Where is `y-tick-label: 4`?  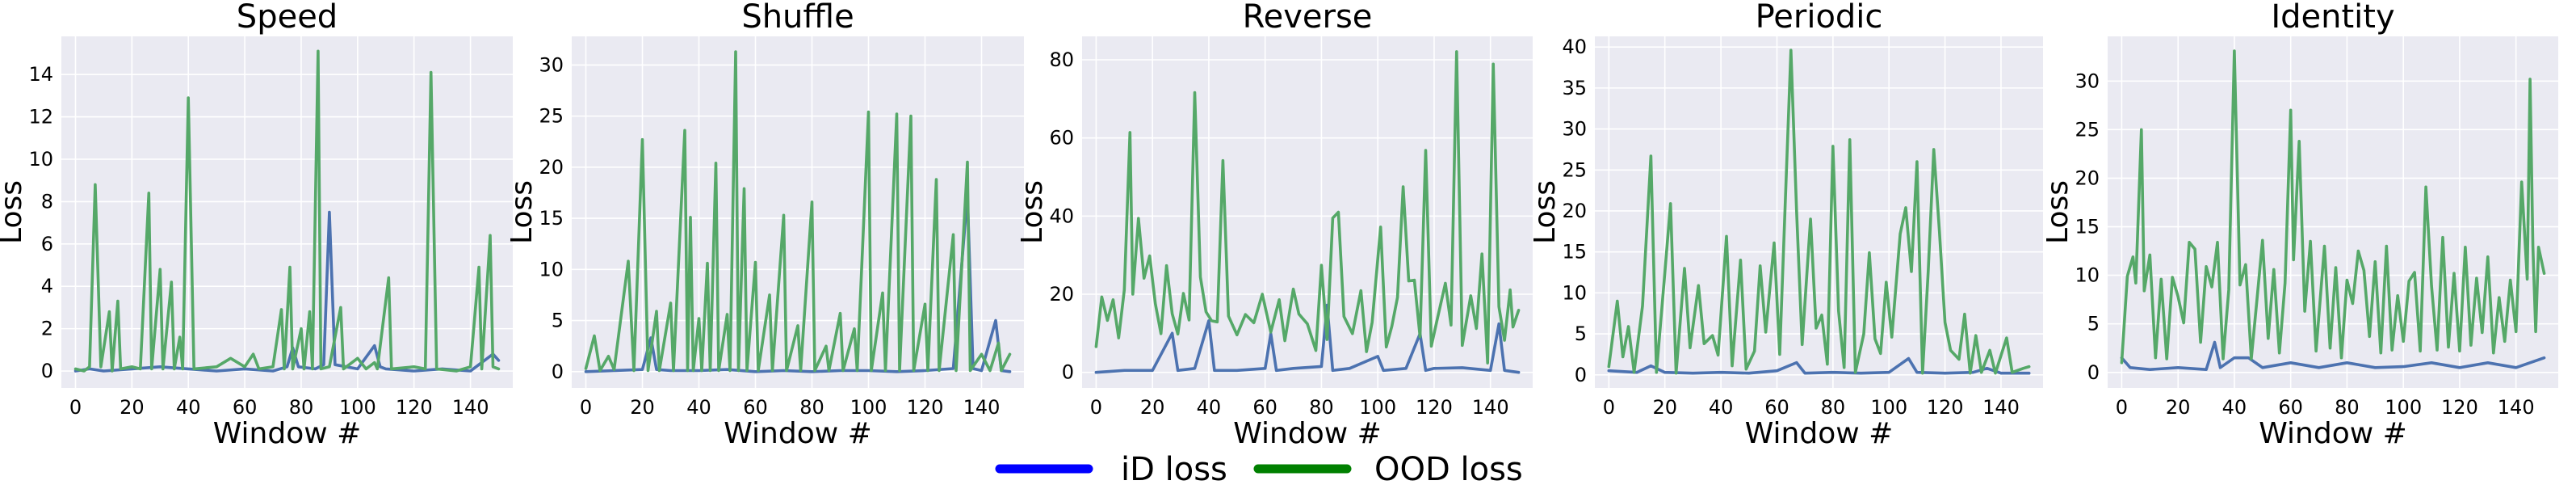 y-tick-label: 4 is located at coordinates (47, 286).